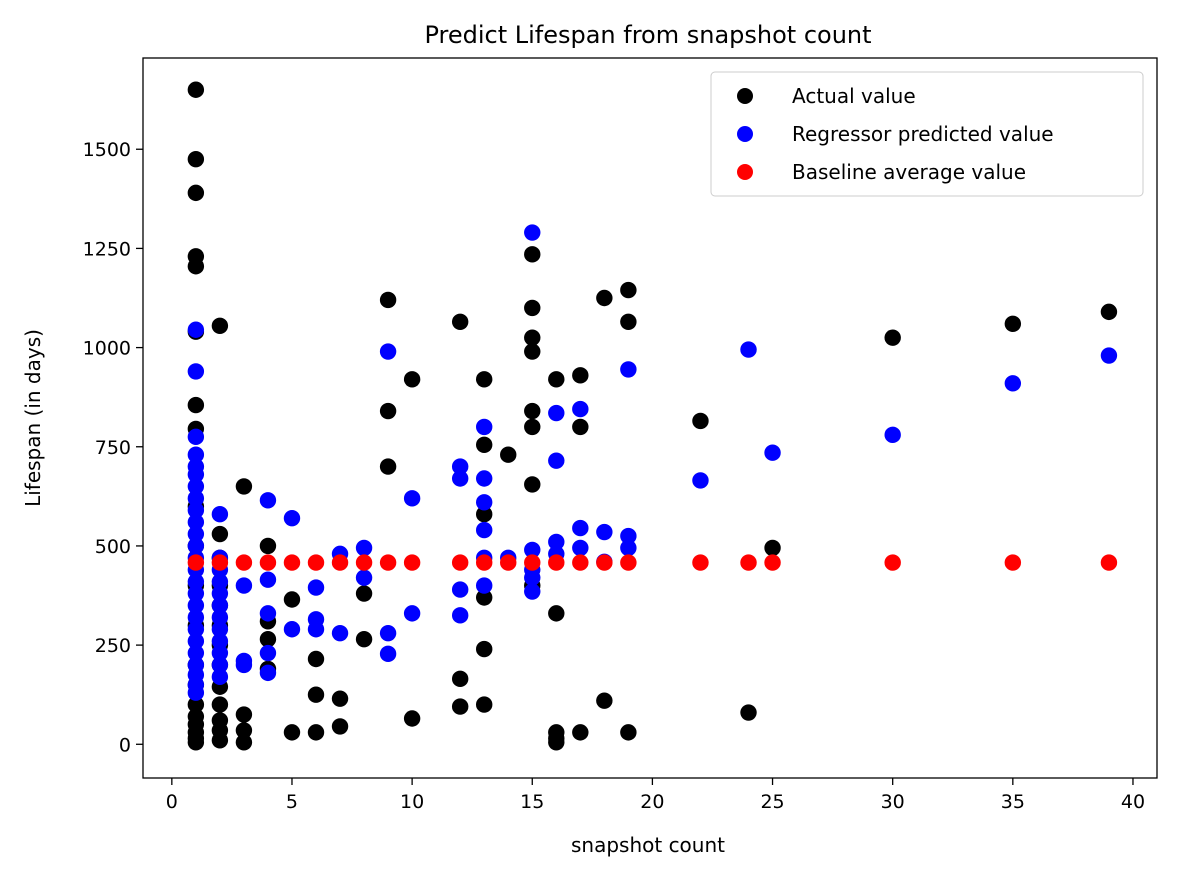 This screenshot has width=1178, height=876. What do you see at coordinates (107, 349) in the screenshot?
I see `y-tick-label: 1000` at bounding box center [107, 349].